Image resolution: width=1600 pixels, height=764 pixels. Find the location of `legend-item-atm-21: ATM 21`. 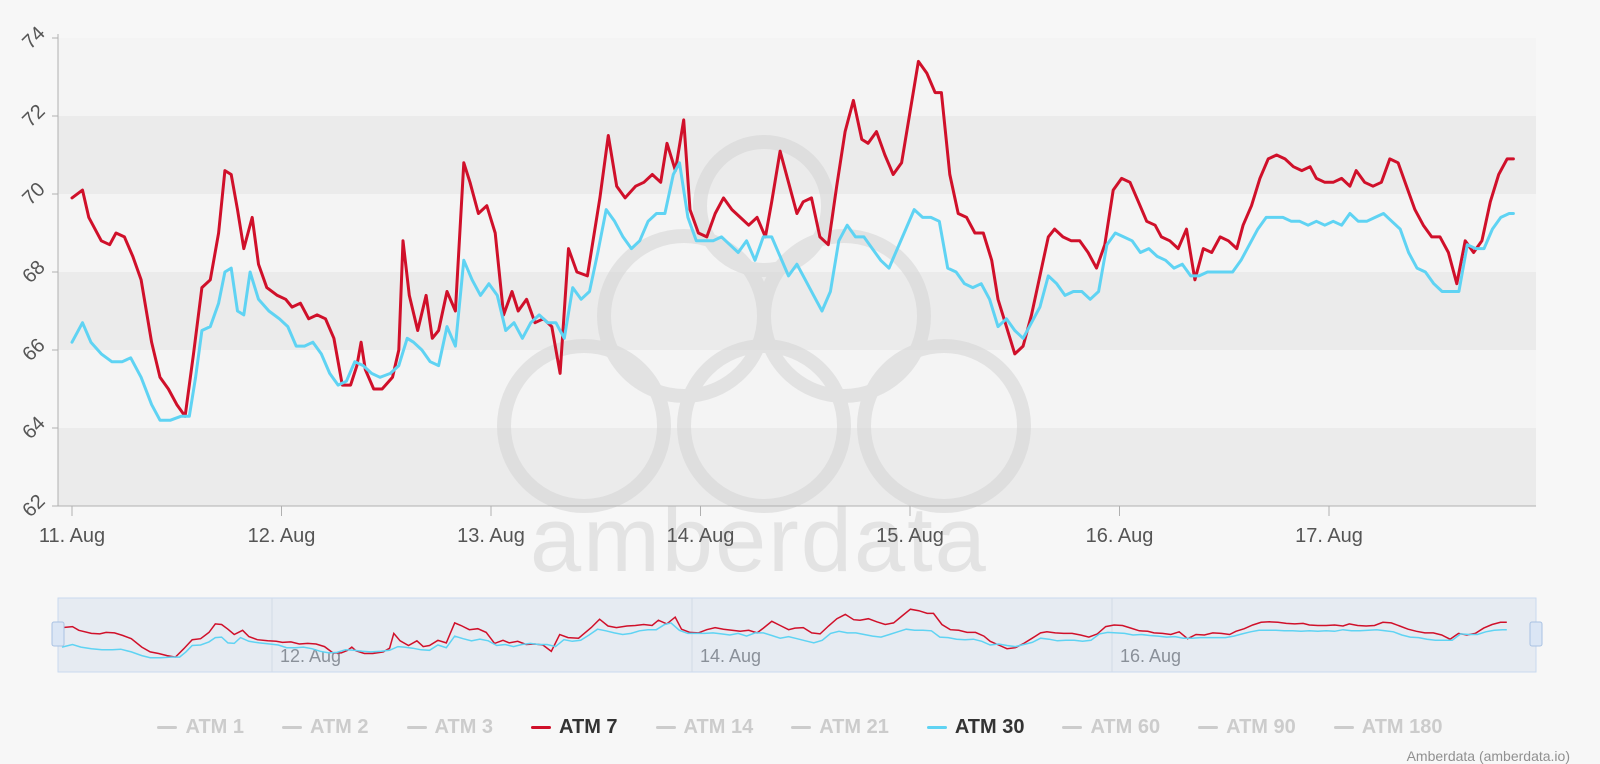

legend-item-atm-21: ATM 21 is located at coordinates (840, 727).